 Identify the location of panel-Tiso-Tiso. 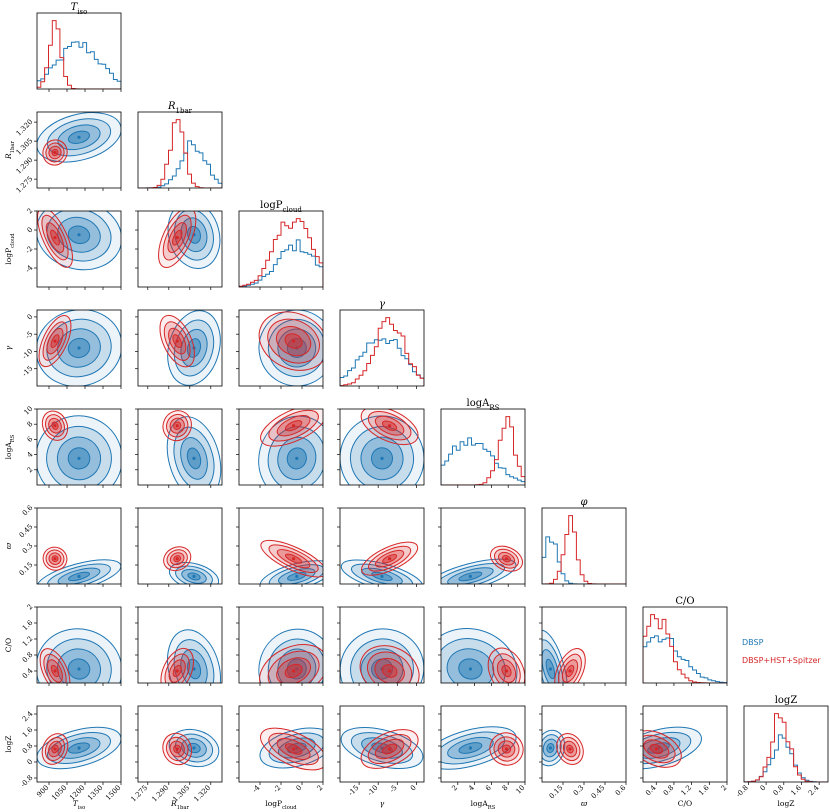
(79, 54).